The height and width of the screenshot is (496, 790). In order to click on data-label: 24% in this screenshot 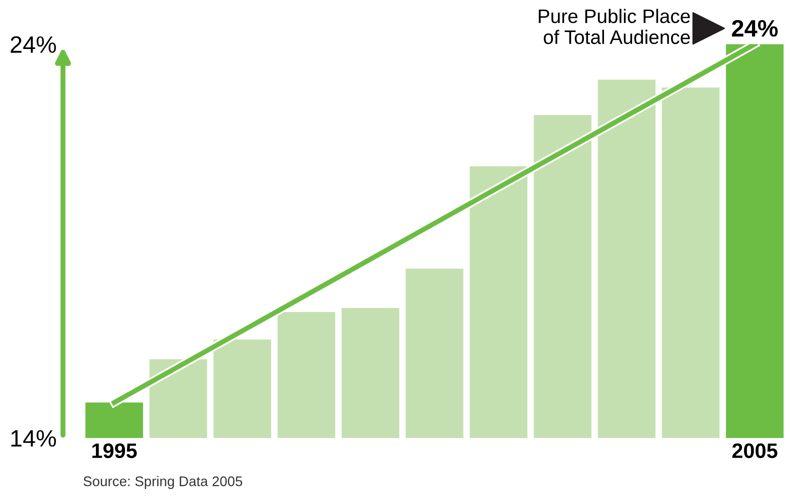, I will do `click(755, 28)`.